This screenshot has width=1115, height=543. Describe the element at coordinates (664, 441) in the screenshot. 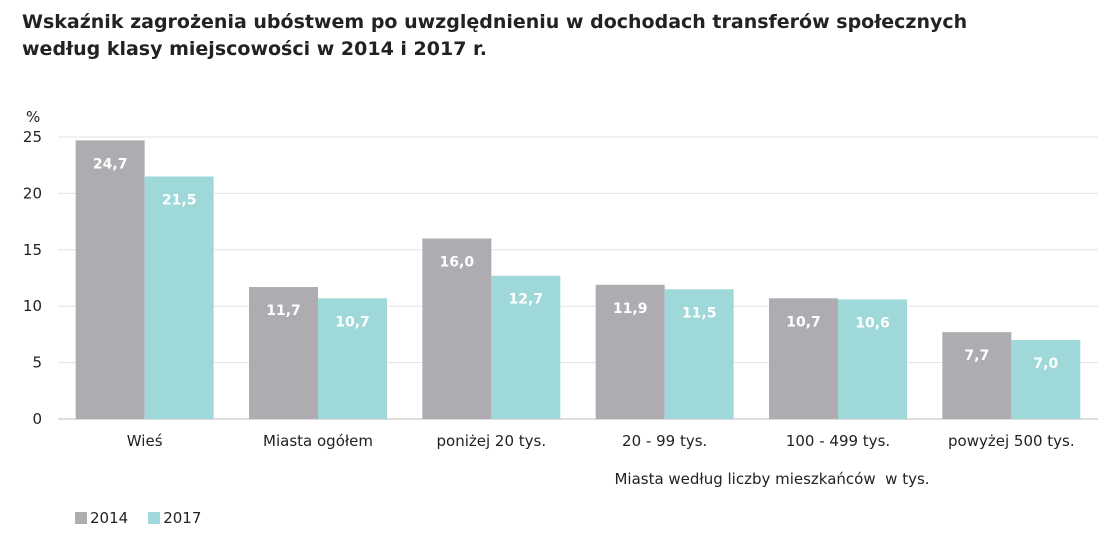

I see `category-label-3: 20 - 99 tys.` at that location.